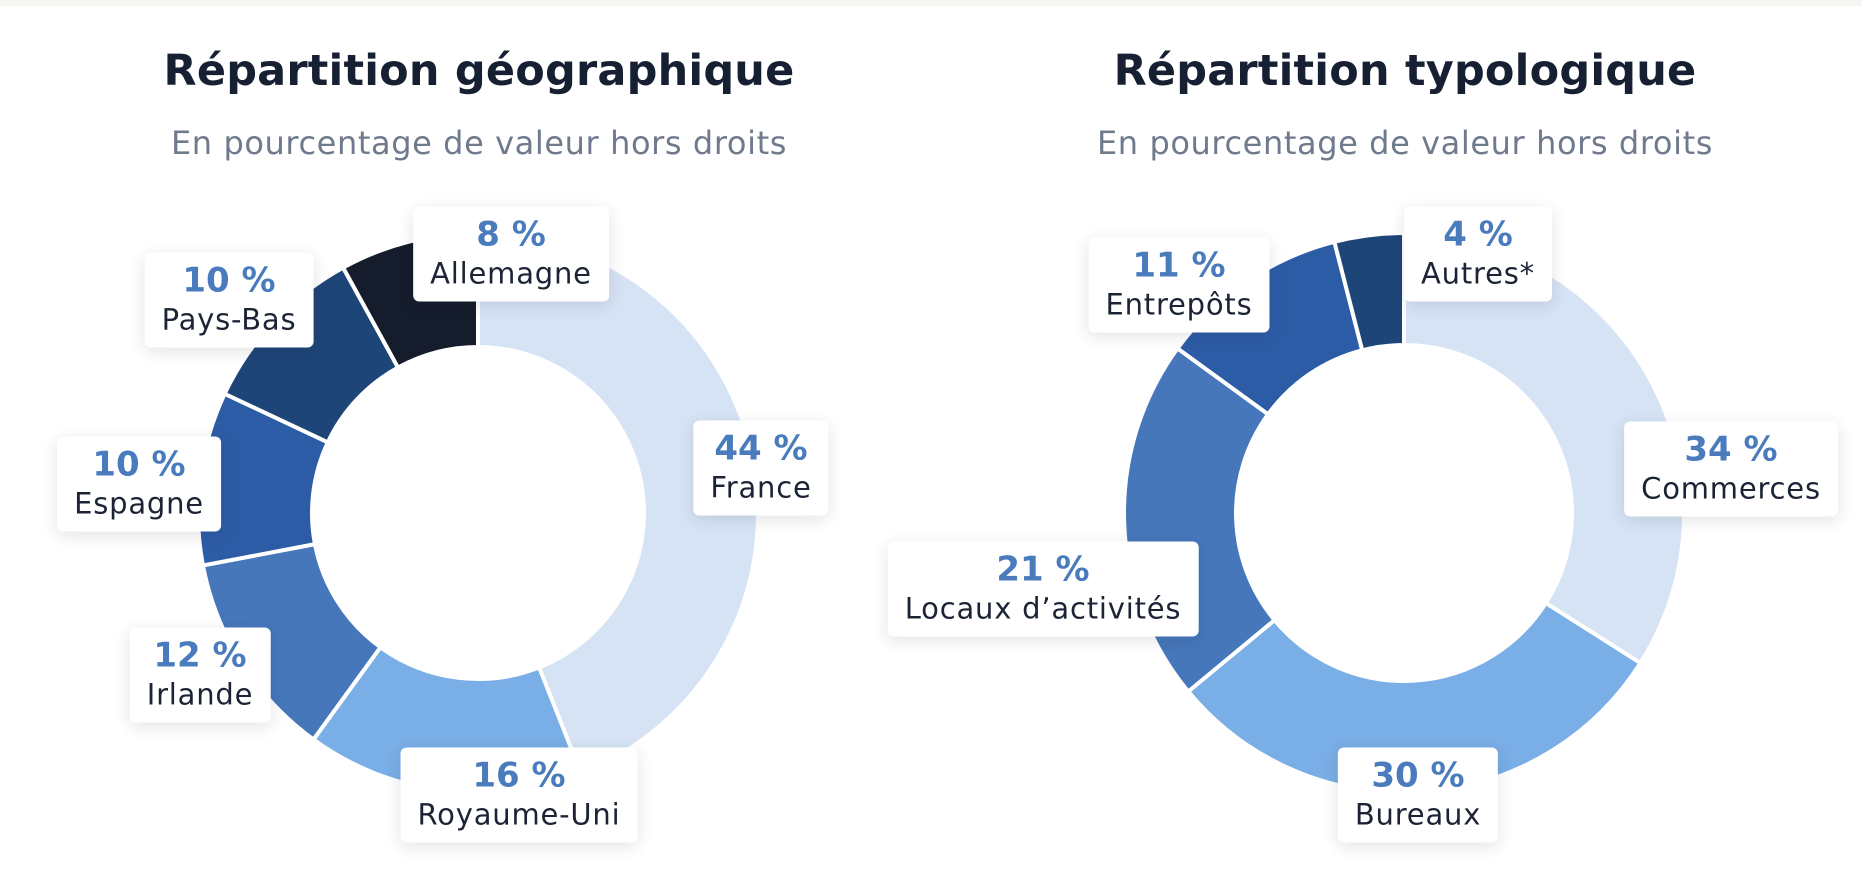 Image resolution: width=1862 pixels, height=886 pixels. Describe the element at coordinates (479, 71) in the screenshot. I see `chart-title: Répartition géographique` at that location.